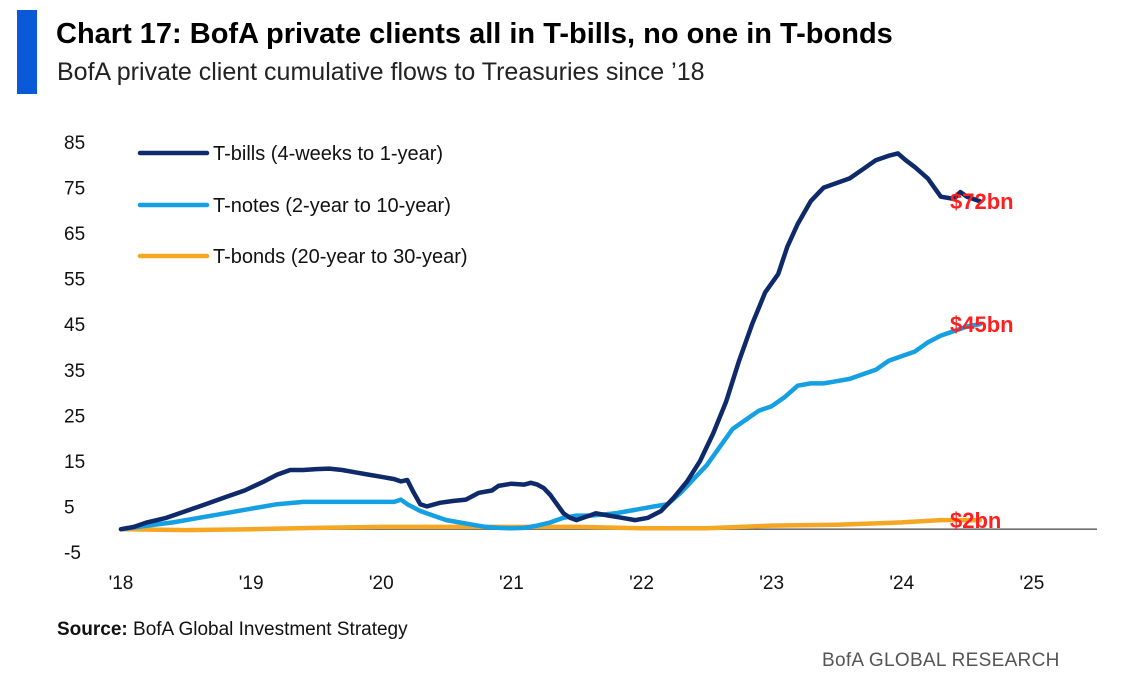  Describe the element at coordinates (267, 629) in the screenshot. I see `source-text: BofA Global Investment Strategy` at that location.